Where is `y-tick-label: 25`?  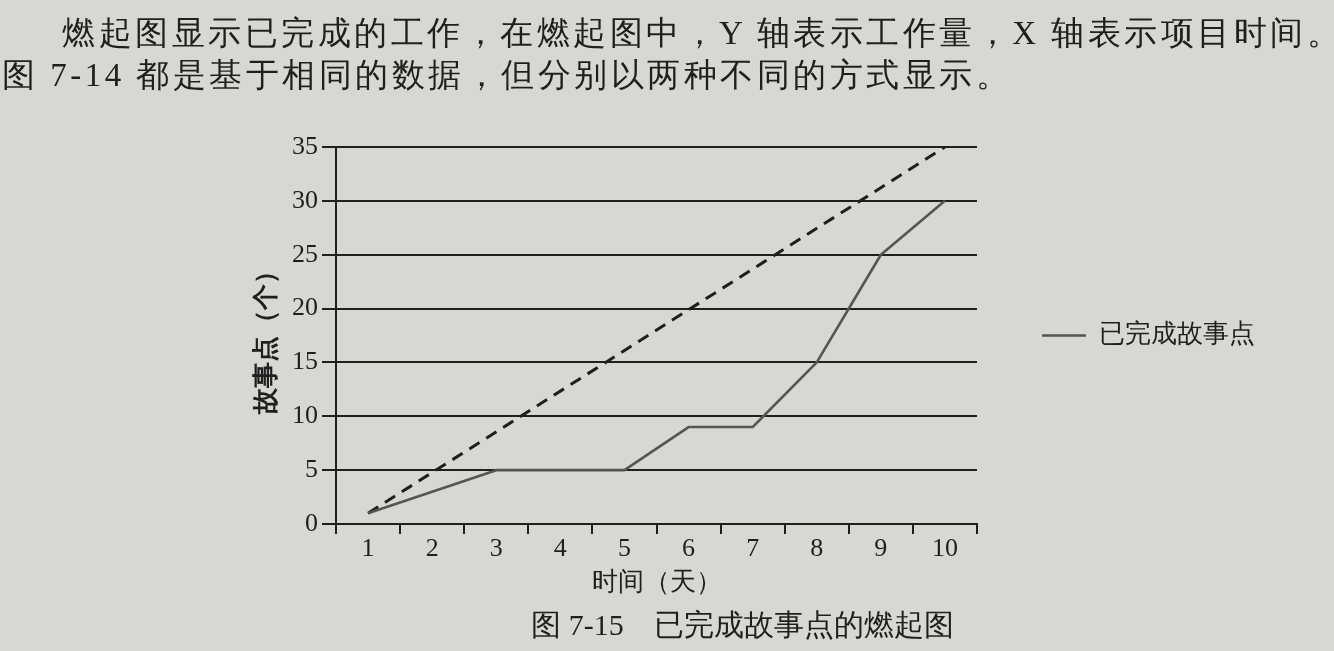
y-tick-label: 25 is located at coordinates (305, 253).